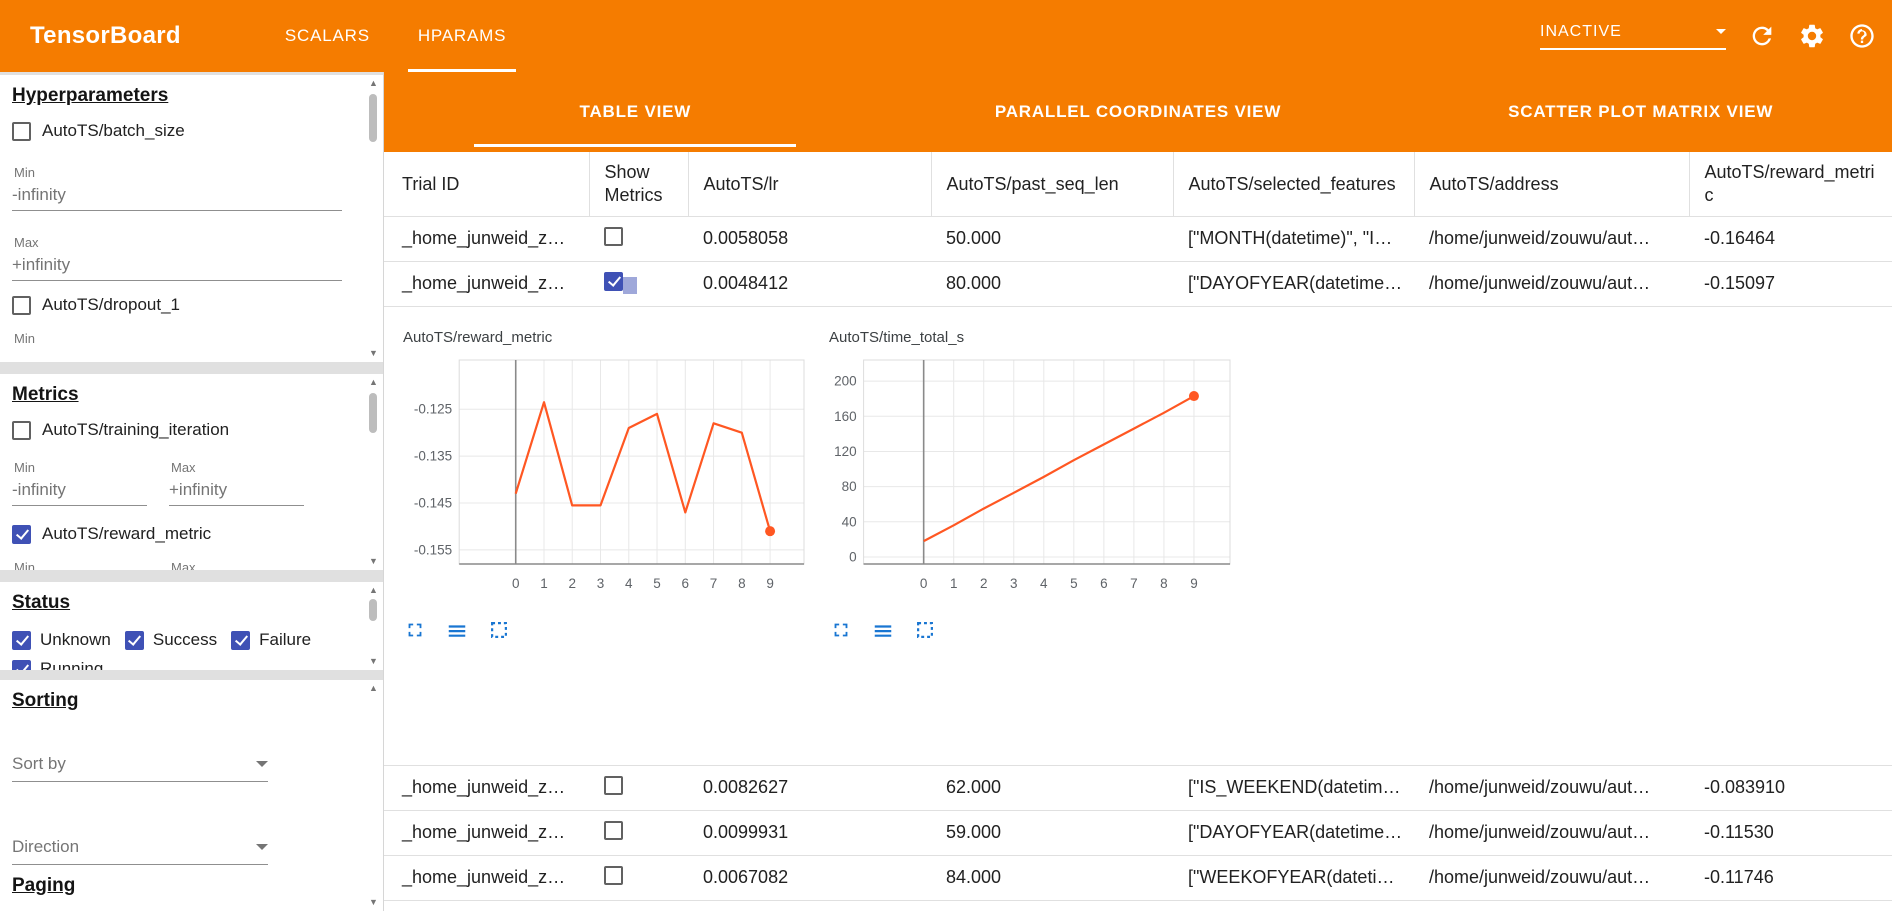  Describe the element at coordinates (21, 131) in the screenshot. I see `batch-size-checkbox` at that location.